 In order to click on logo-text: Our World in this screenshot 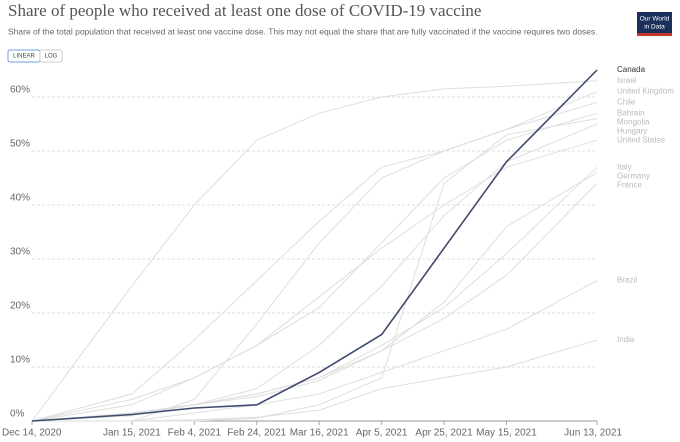, I will do `click(655, 19)`.